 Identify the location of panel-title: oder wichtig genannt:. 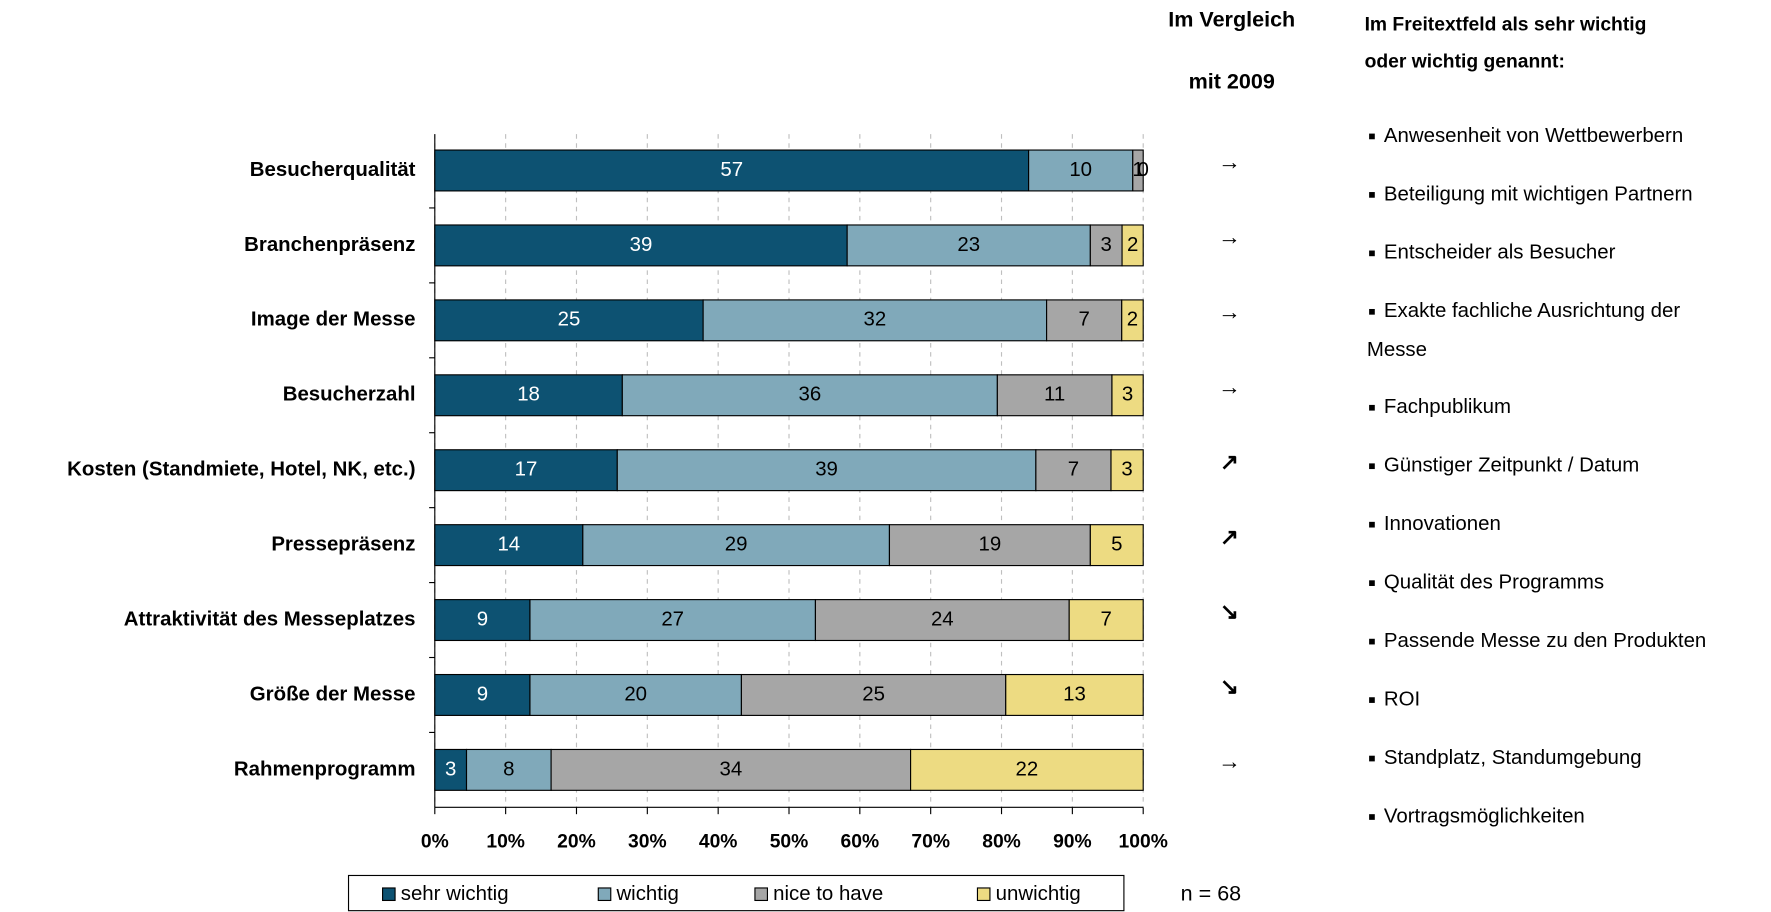
(1465, 62).